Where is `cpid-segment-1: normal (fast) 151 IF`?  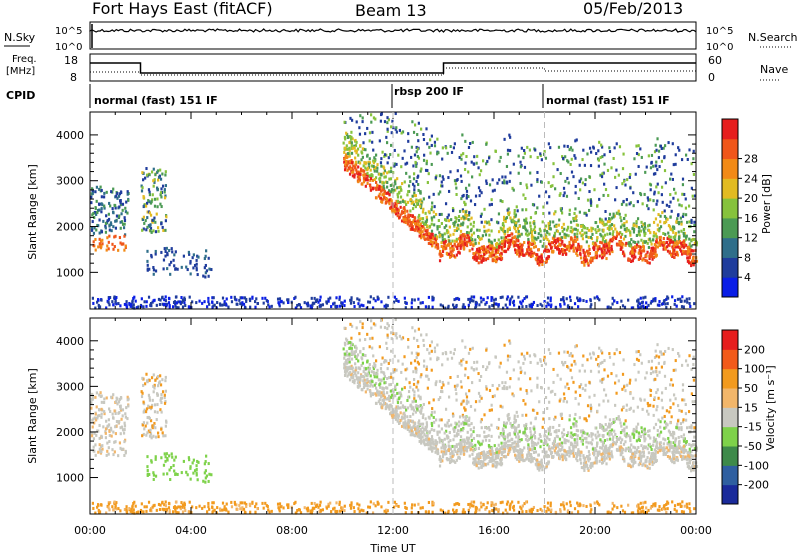
cpid-segment-1: normal (fast) 151 IF is located at coordinates (156, 100).